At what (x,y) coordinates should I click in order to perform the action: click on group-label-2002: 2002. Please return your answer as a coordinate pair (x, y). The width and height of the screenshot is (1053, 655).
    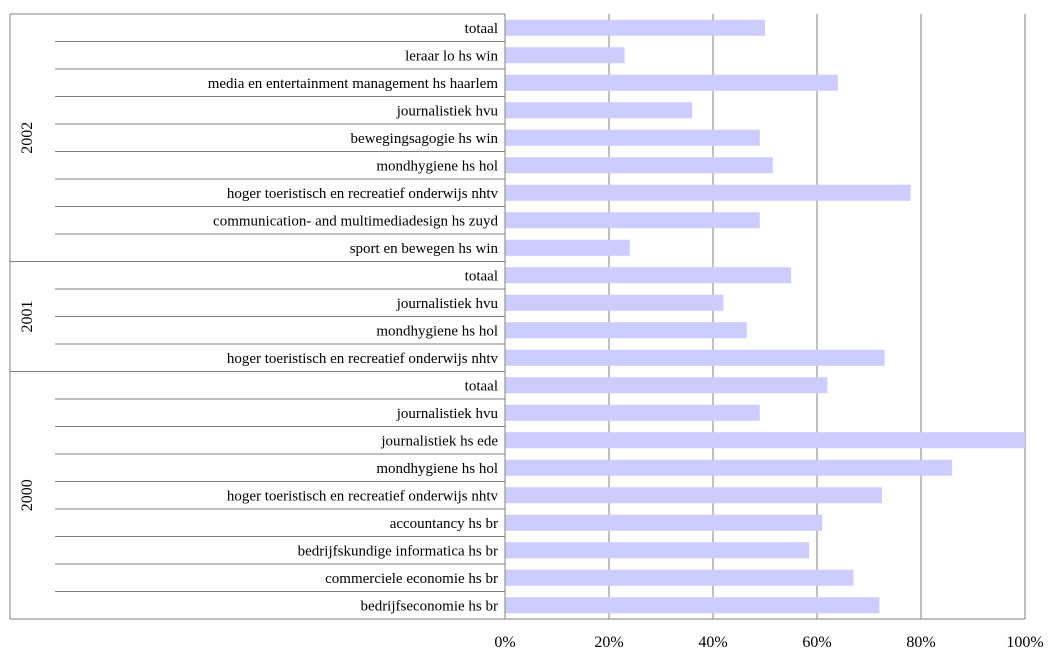
    Looking at the image, I should click on (27, 138).